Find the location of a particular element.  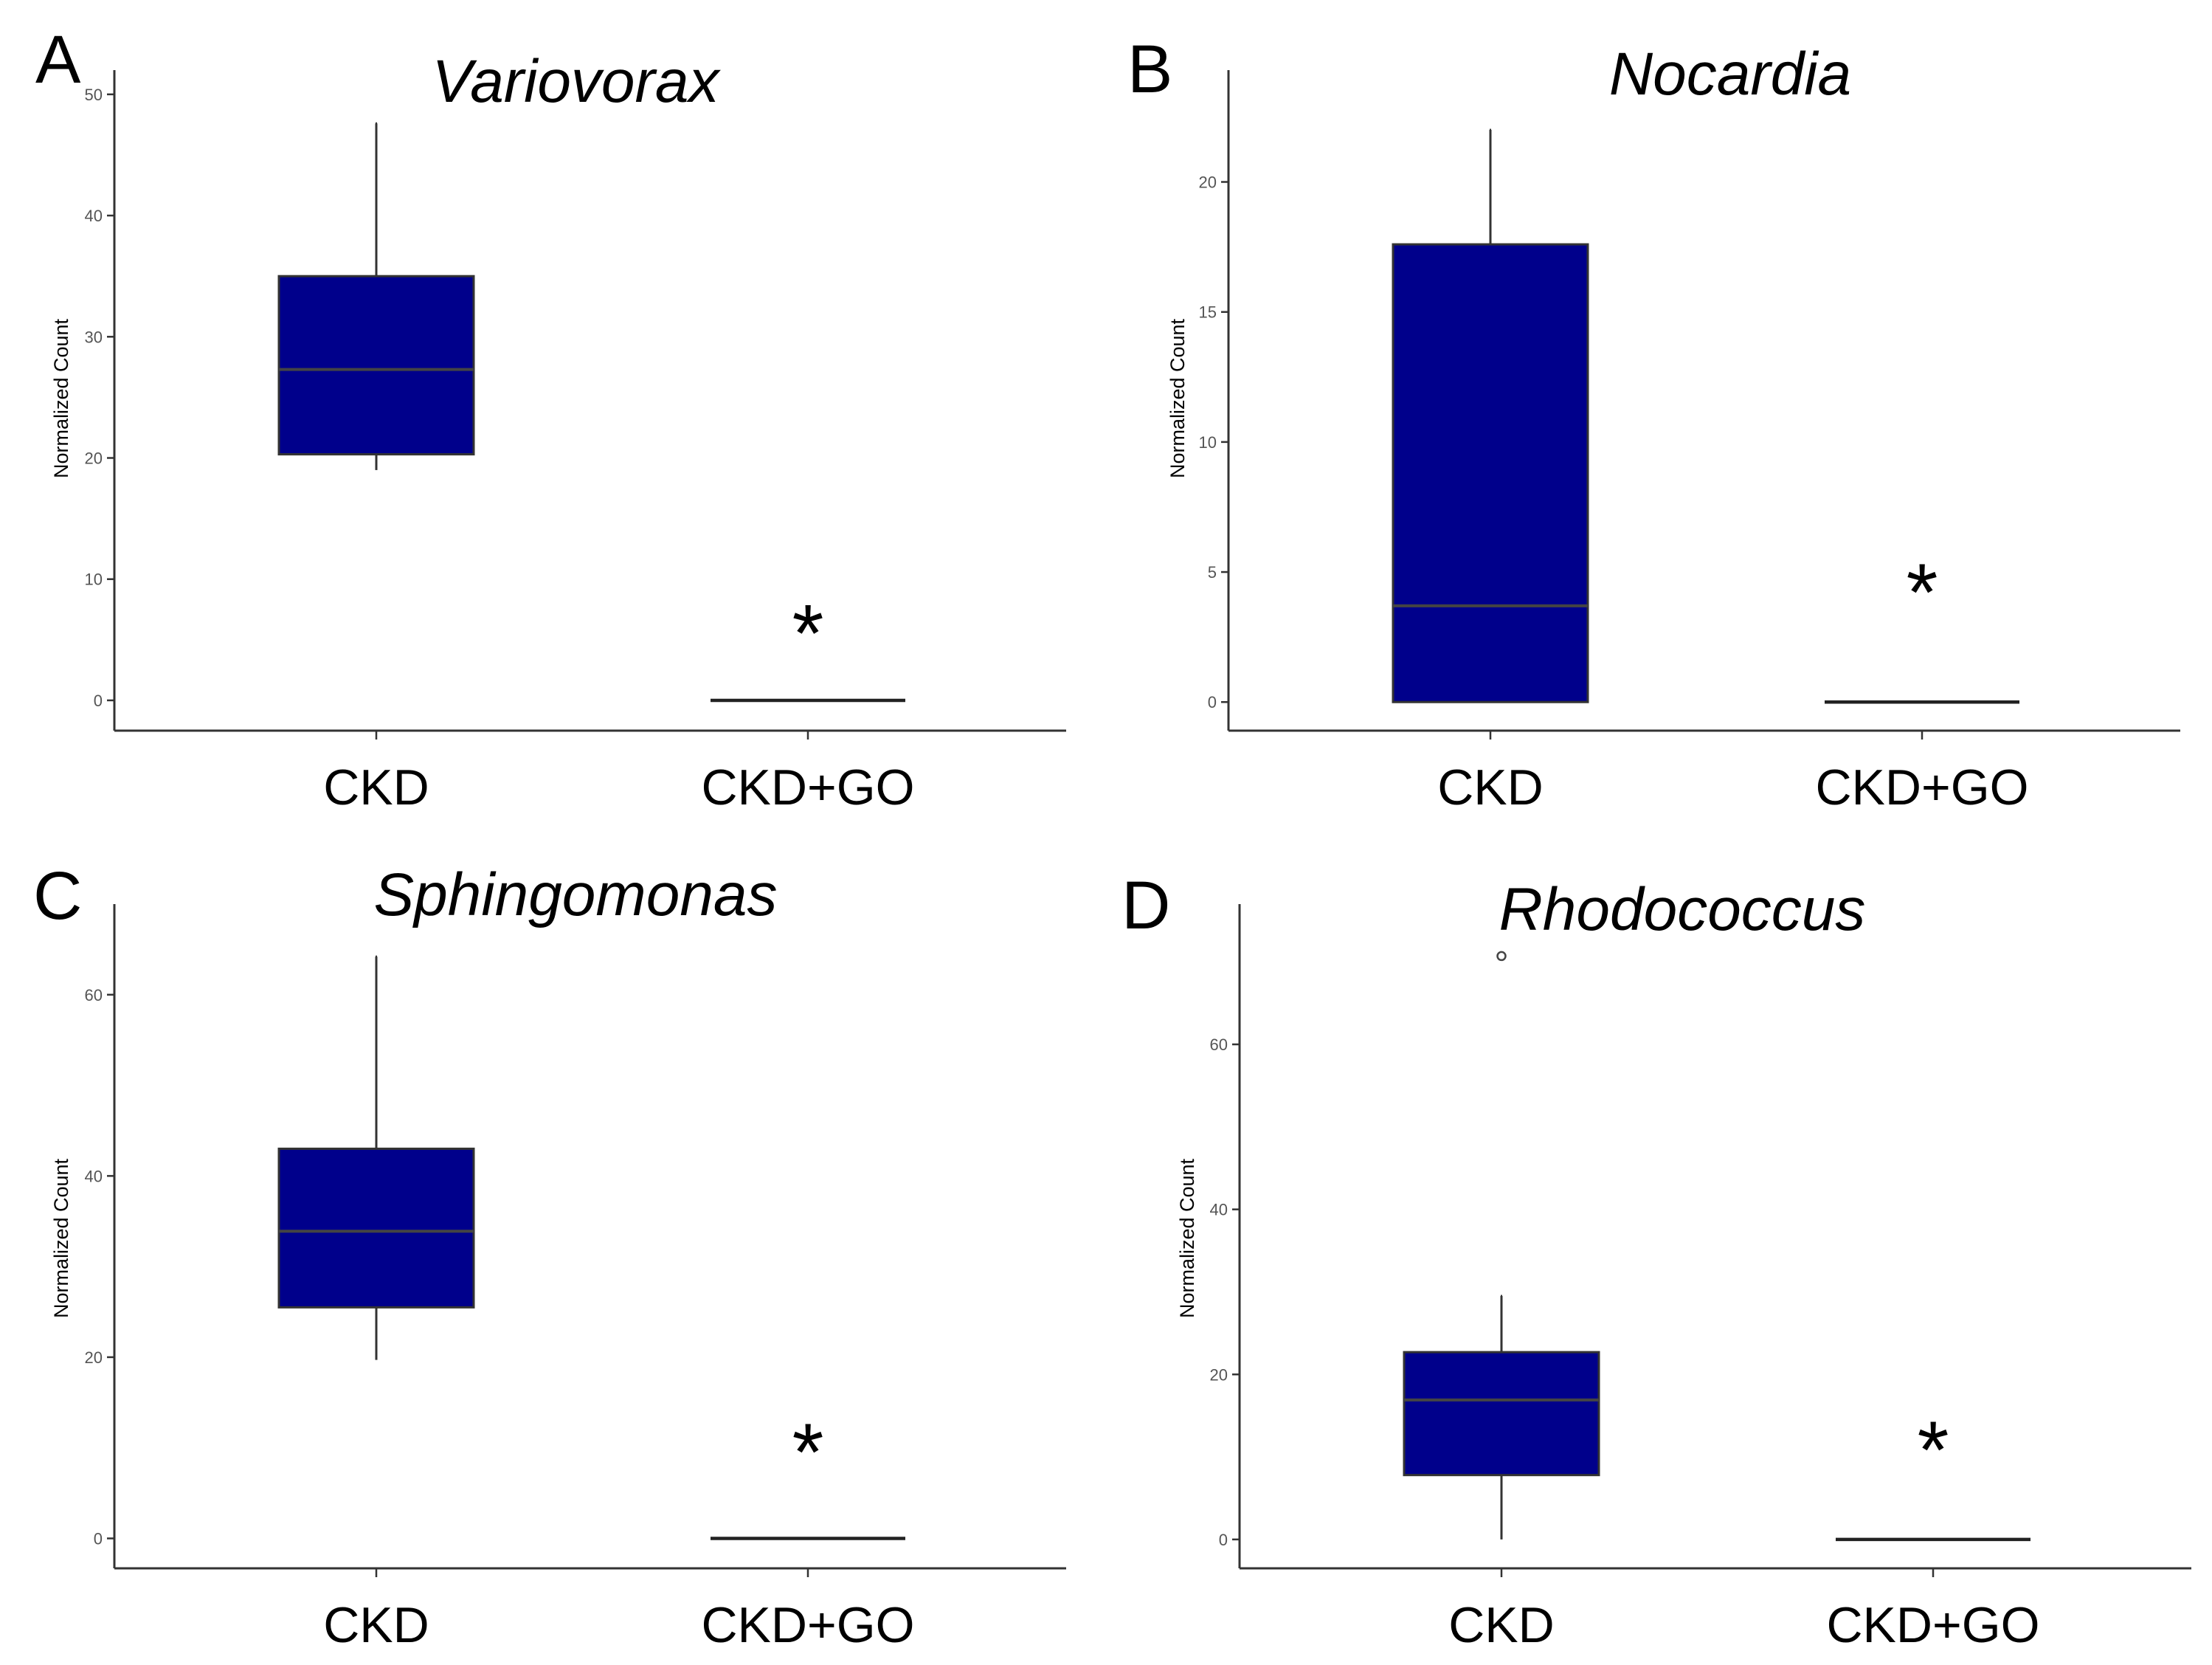

panel-letter: D is located at coordinates (1145, 905).